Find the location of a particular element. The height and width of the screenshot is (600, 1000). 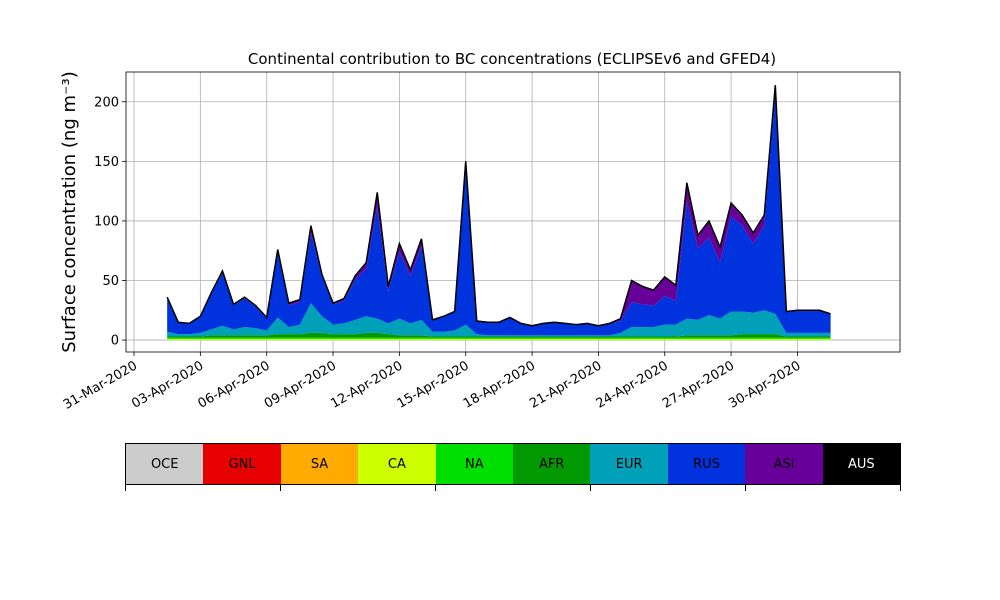

x-tick-label: 12-Apr-2020 is located at coordinates (366, 384).